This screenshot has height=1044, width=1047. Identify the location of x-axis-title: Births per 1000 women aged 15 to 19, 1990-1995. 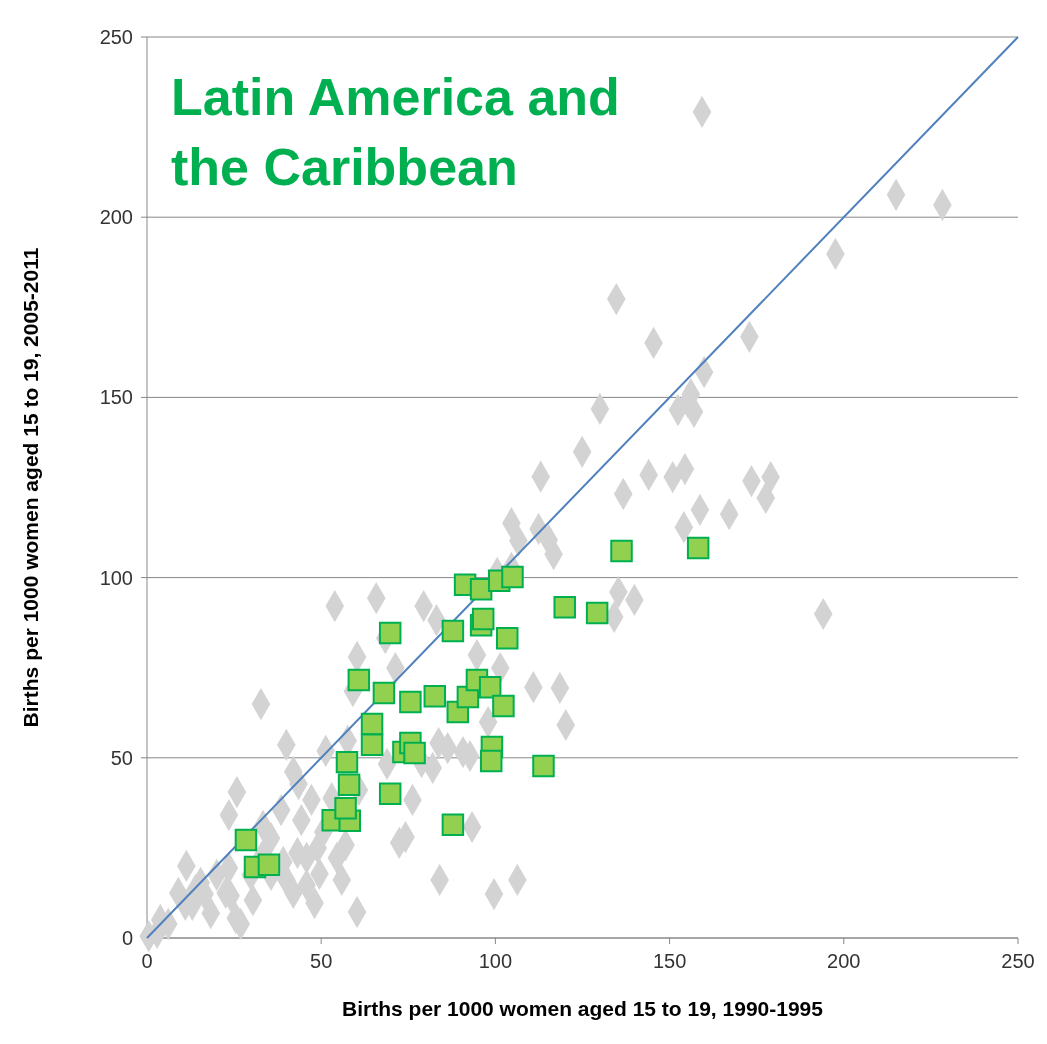
(583, 1008).